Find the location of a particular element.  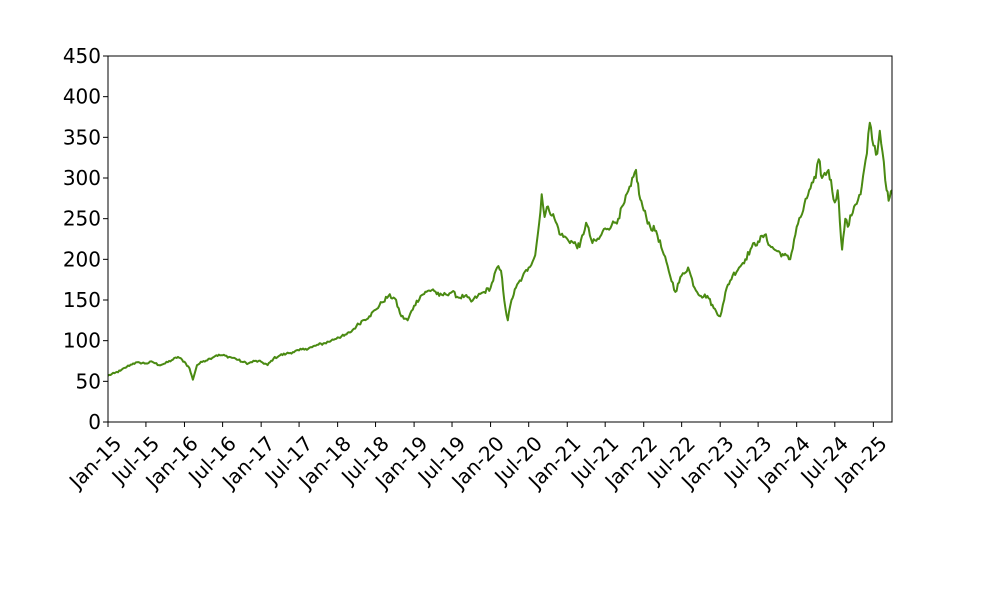

y-tick-label: 100 is located at coordinates (82, 341).